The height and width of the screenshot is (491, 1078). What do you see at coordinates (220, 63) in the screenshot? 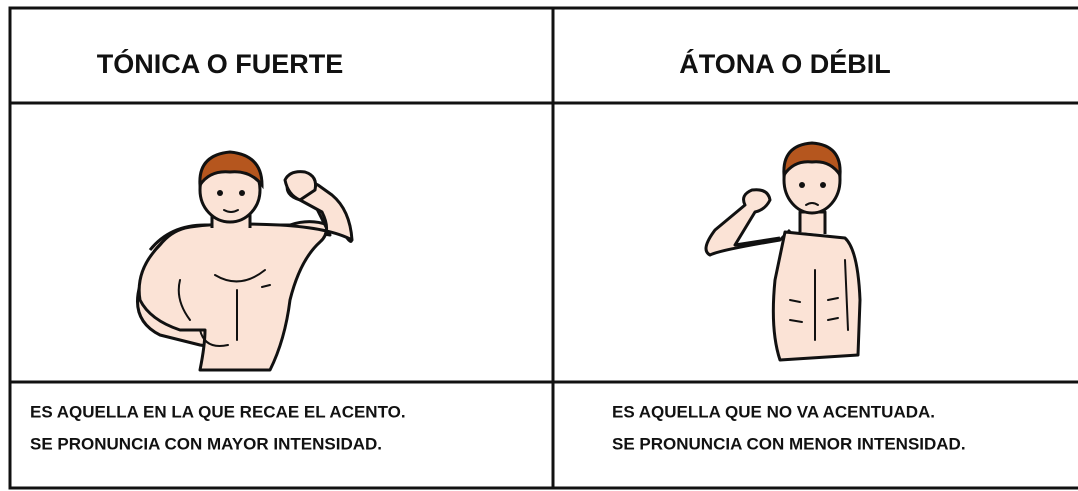
I see `header: TÓNICA O FUERTE` at bounding box center [220, 63].